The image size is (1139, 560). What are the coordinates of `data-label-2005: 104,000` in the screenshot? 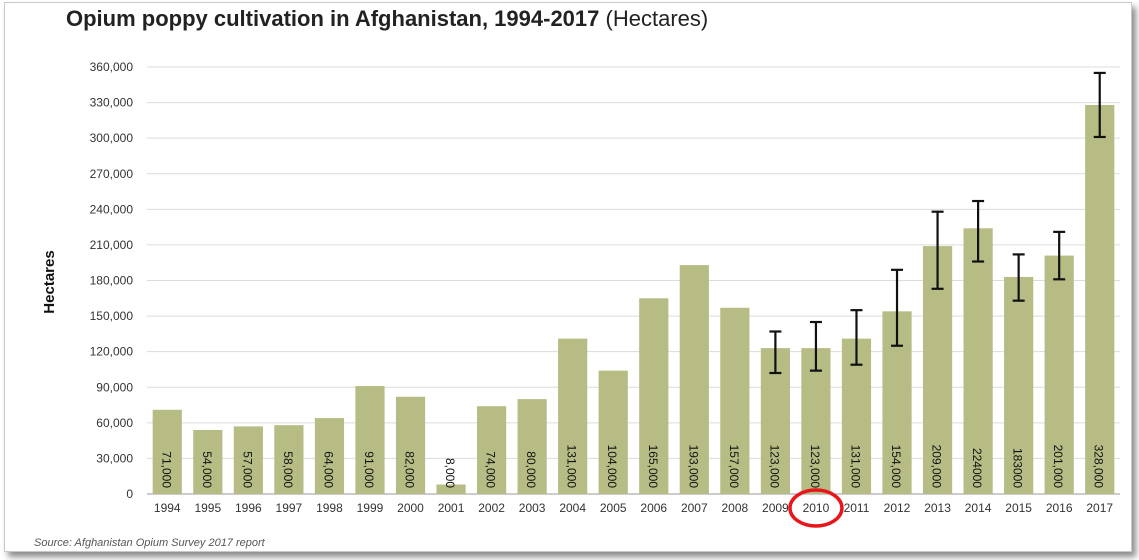 It's located at (612, 467).